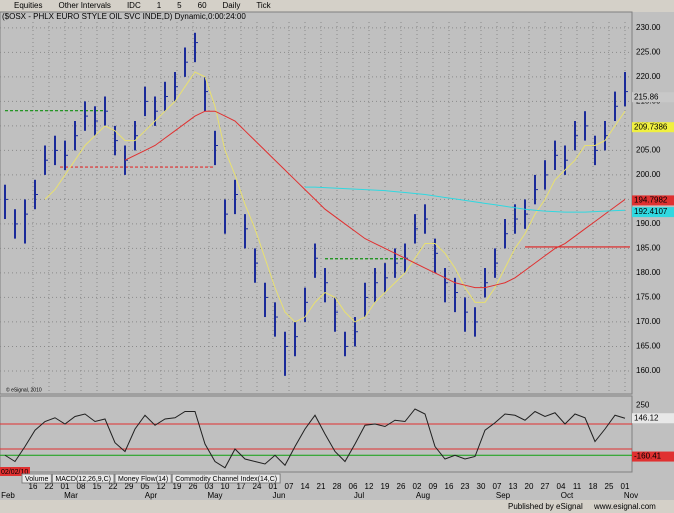 Image resolution: width=674 pixels, height=513 pixels. What do you see at coordinates (648, 297) in the screenshot?
I see `y-tick-label: 175.00` at bounding box center [648, 297].